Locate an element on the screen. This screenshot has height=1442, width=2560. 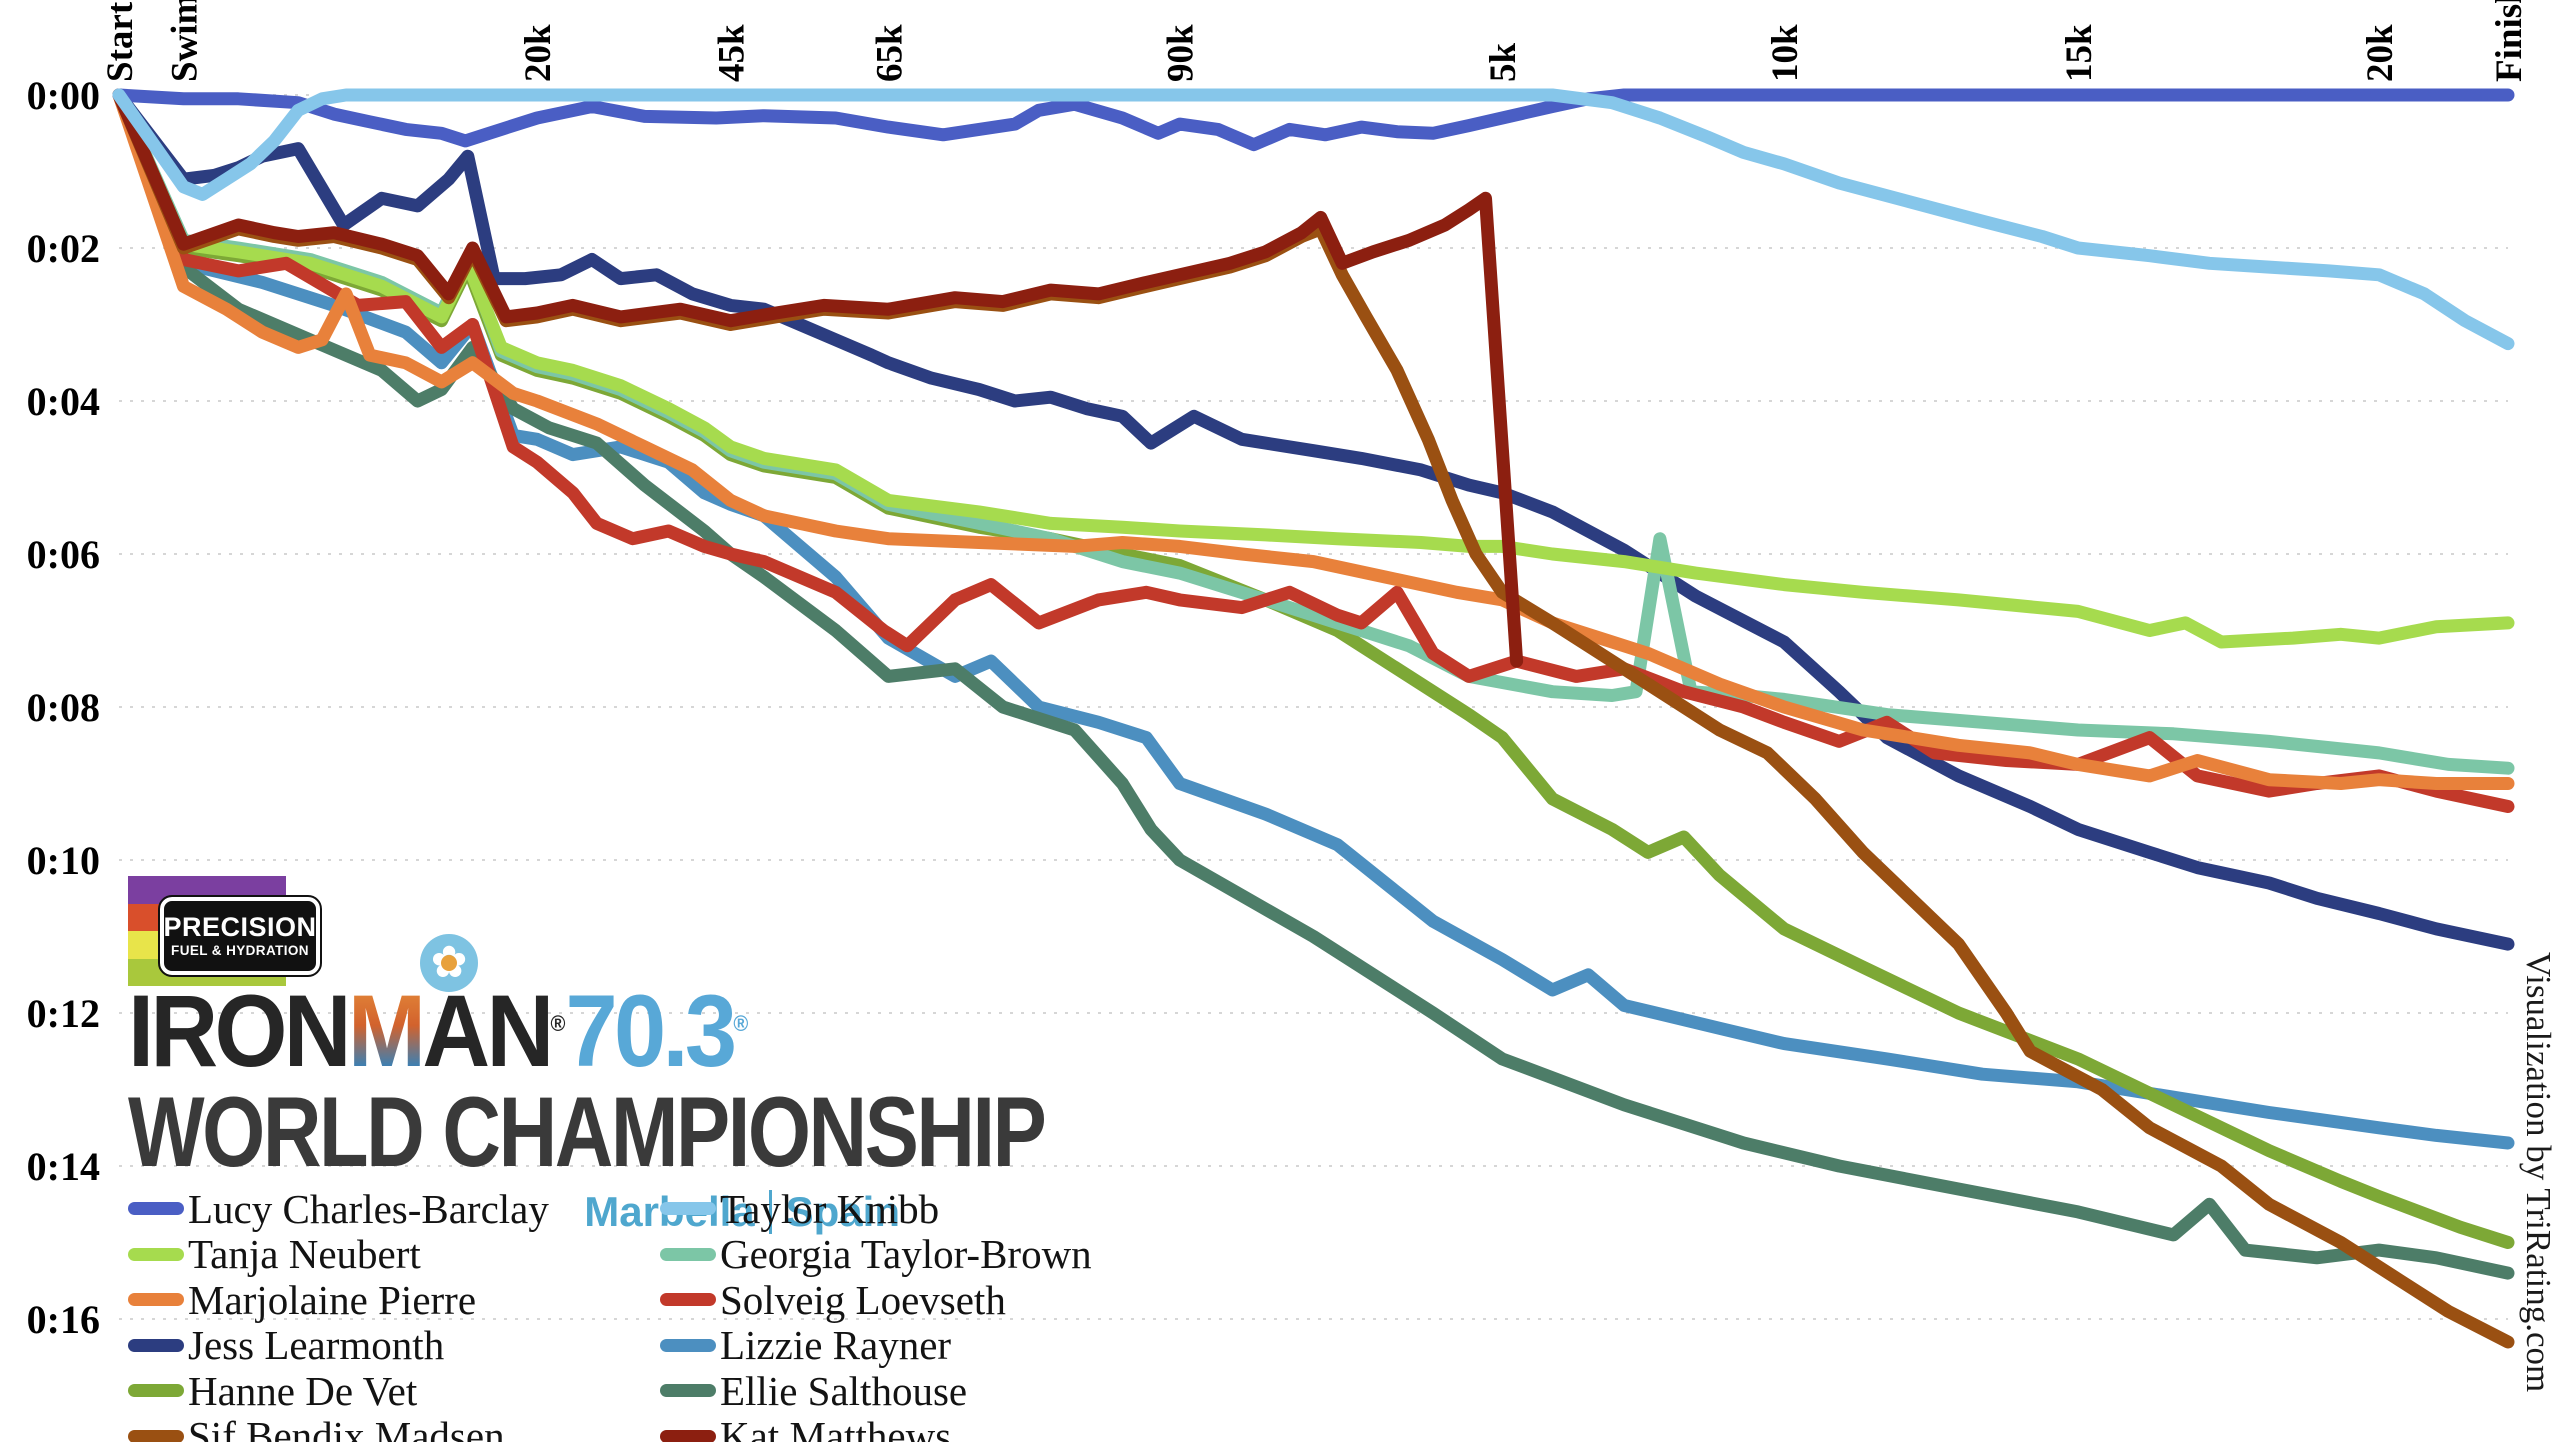
legend-athlete-name: Tanja Neubert is located at coordinates (304, 1254).